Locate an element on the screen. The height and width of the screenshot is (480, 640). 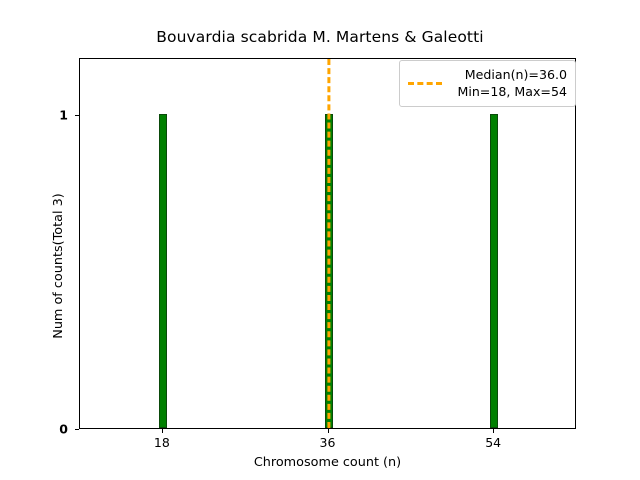
median-line is located at coordinates (328, 243).